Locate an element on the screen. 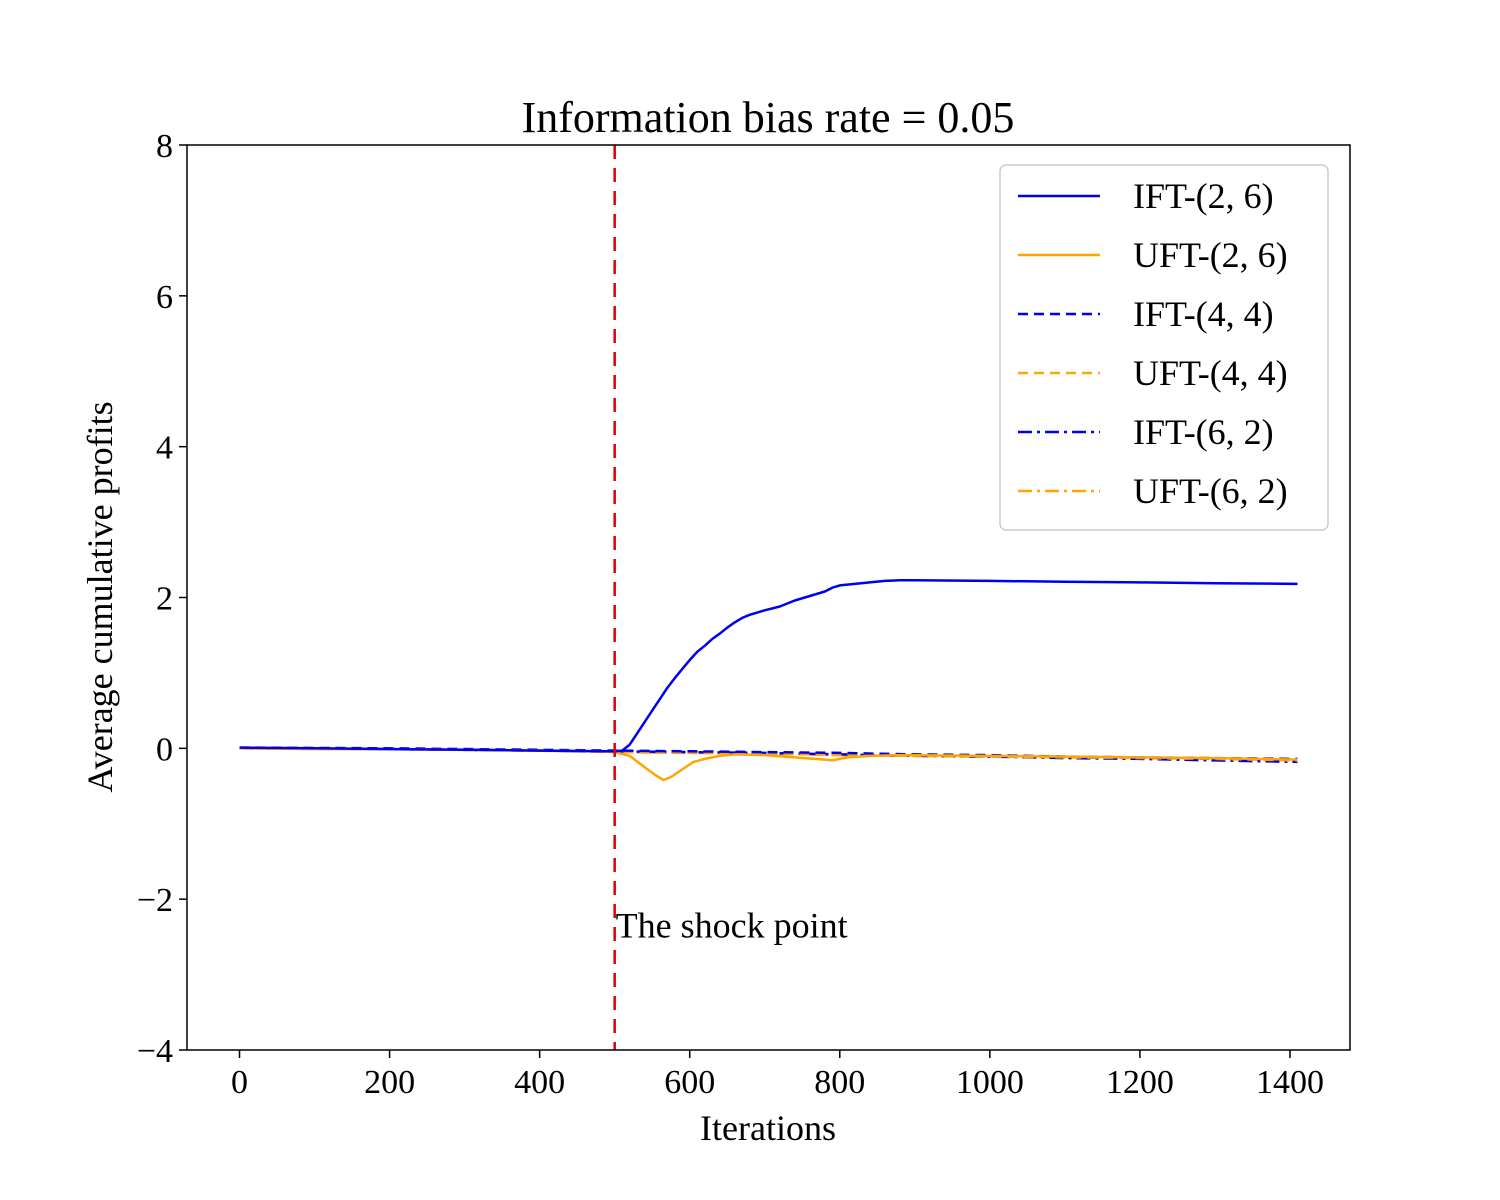  y-tick-label: 4 is located at coordinates (164, 448).